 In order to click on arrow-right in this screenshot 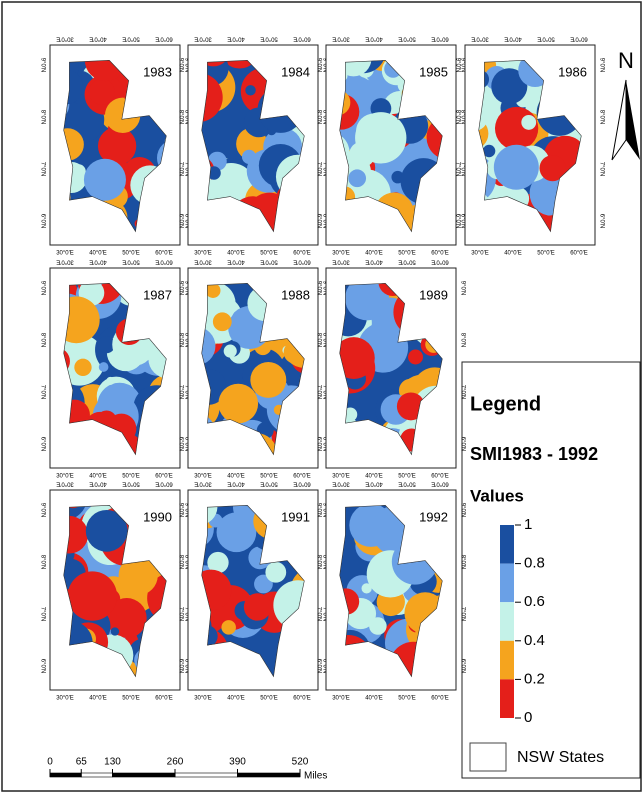, I will do `click(633, 120)`.